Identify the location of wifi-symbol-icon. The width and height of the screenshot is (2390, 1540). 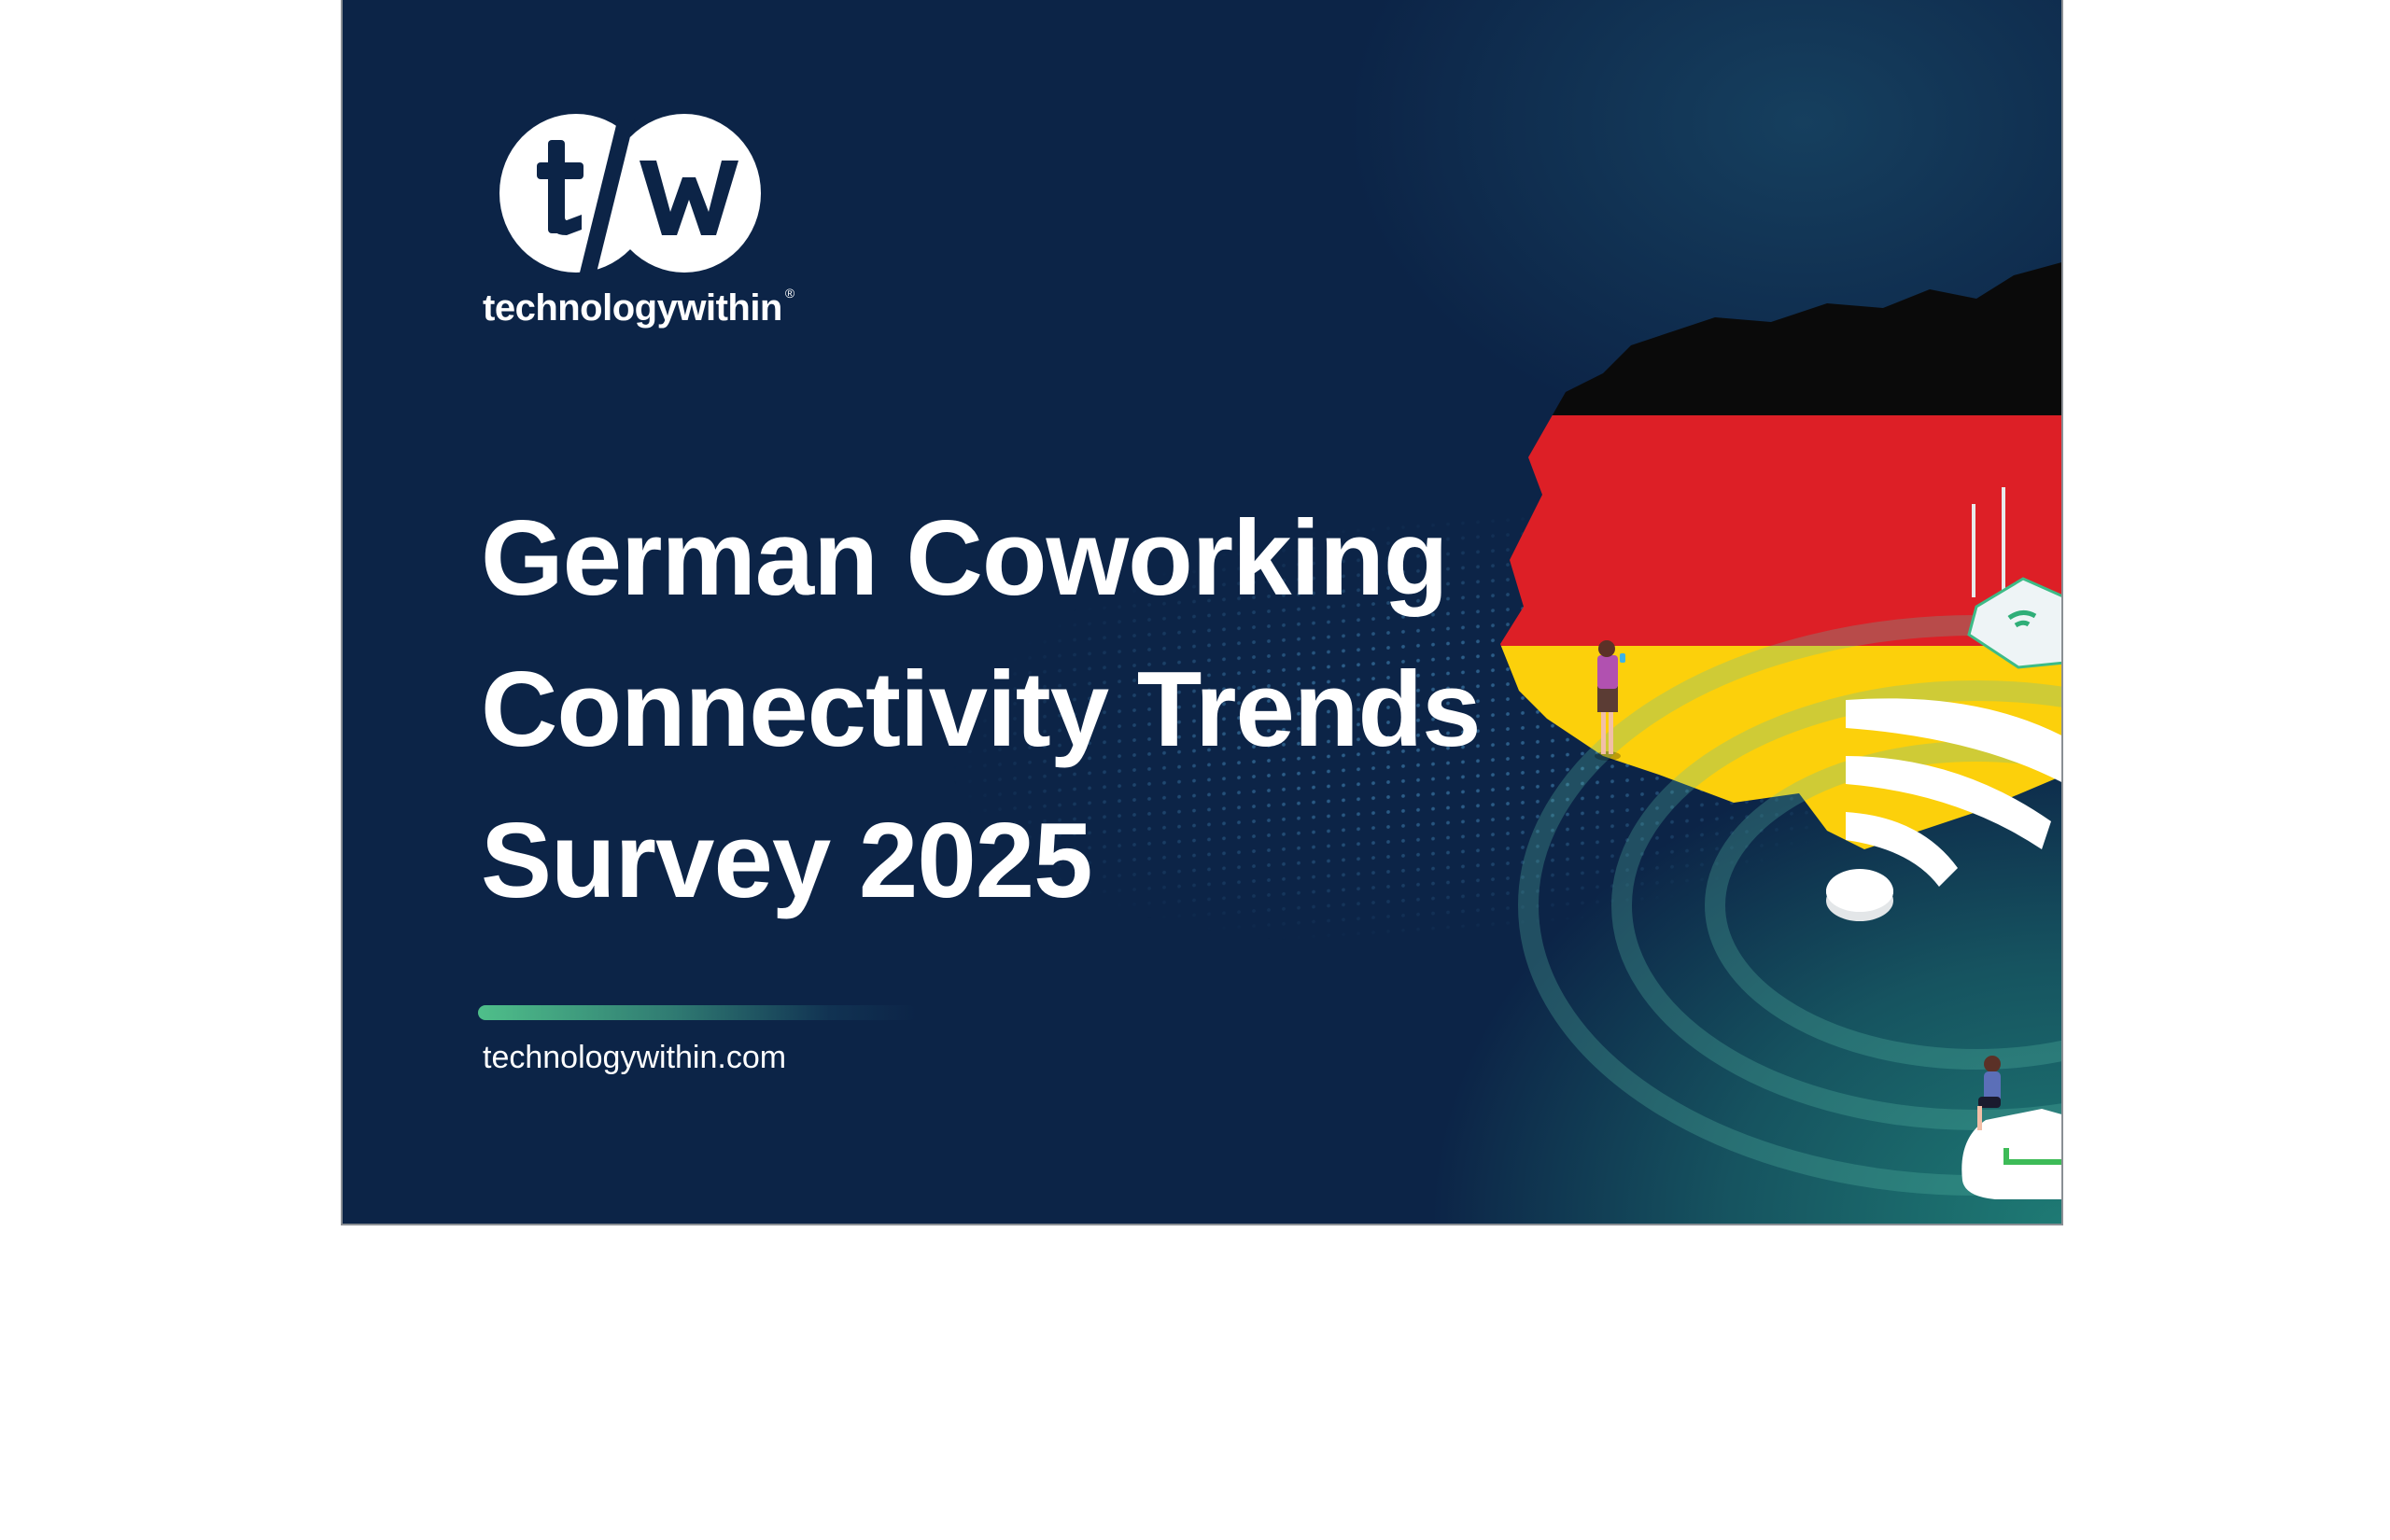
(1943, 809).